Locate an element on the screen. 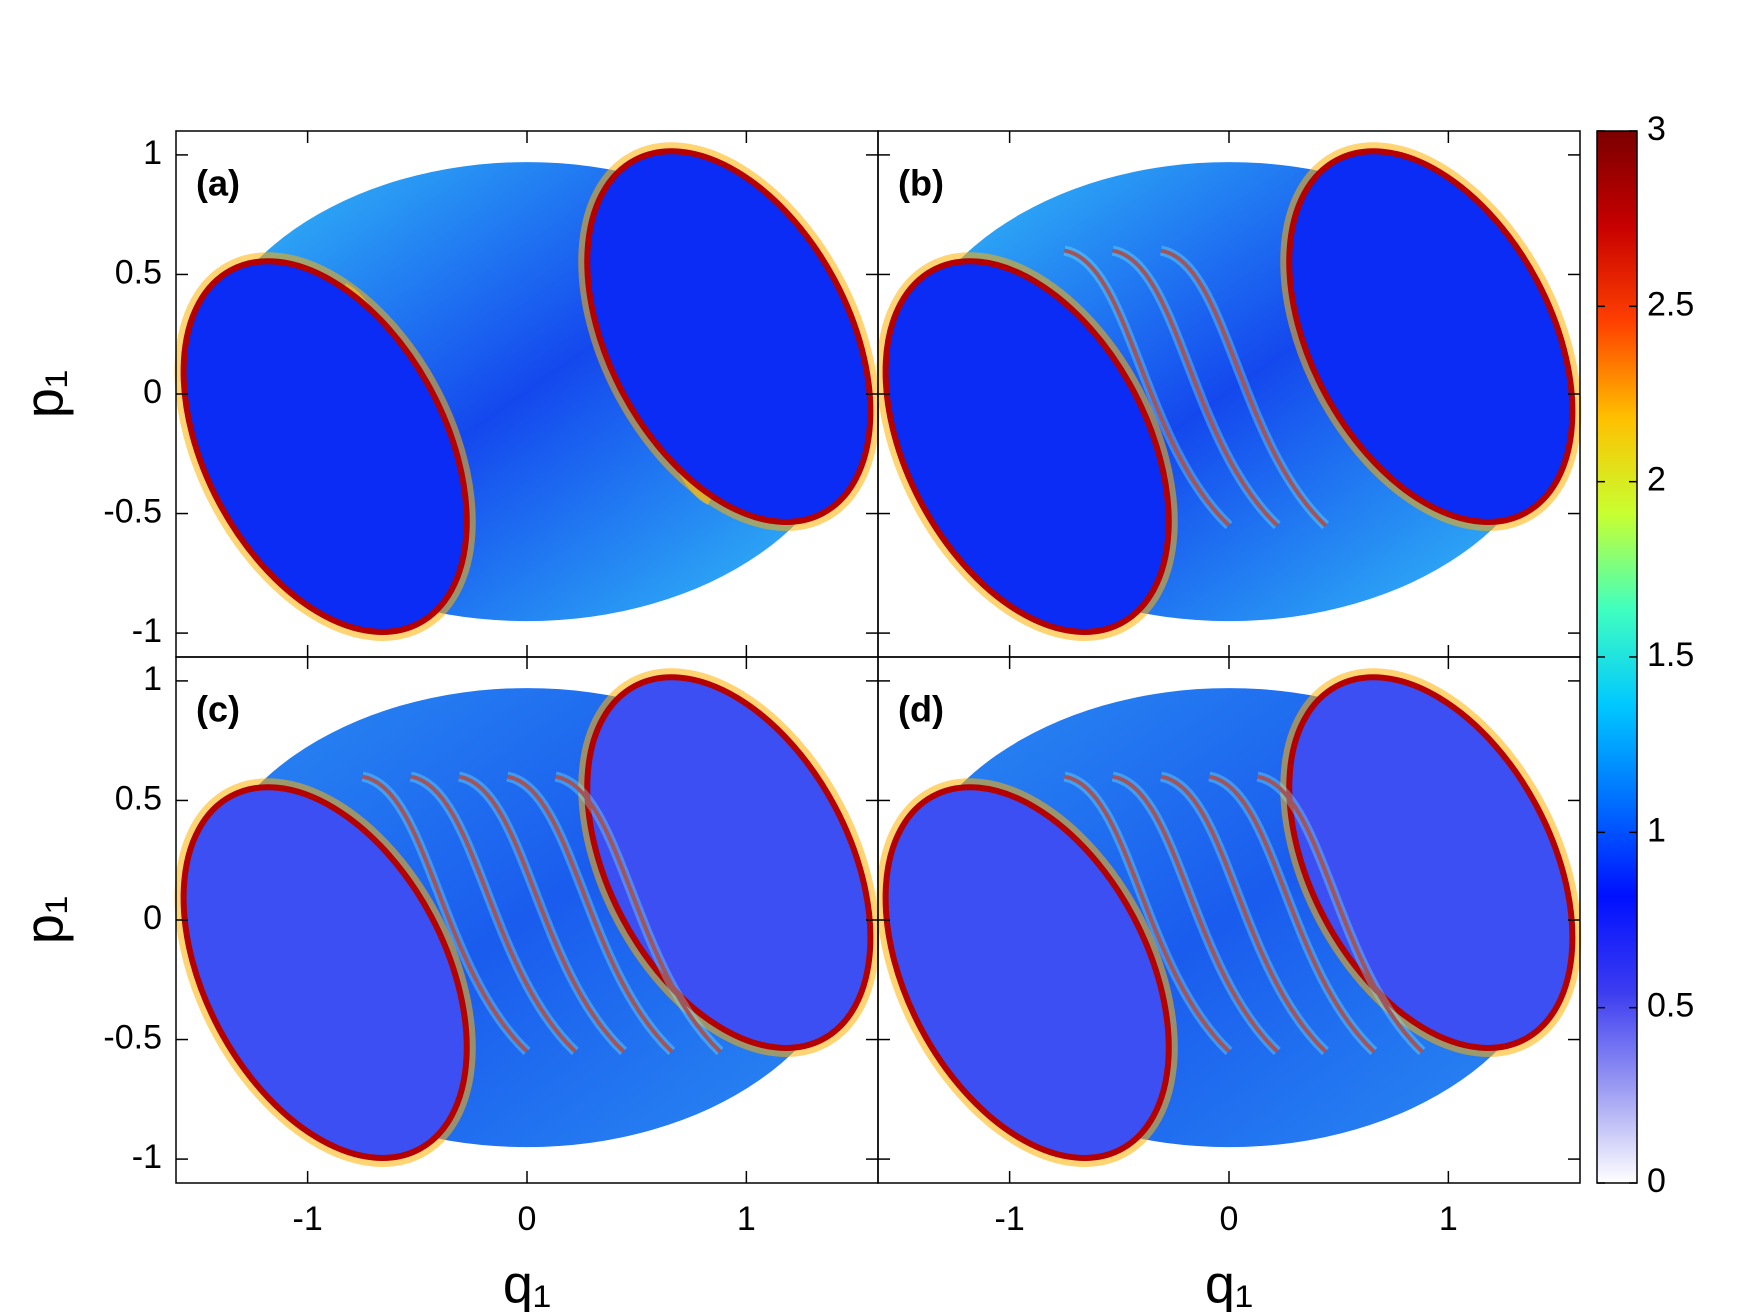 The width and height of the screenshot is (1750, 1312). colorbar-tick-label: 0.5 is located at coordinates (1670, 1006).